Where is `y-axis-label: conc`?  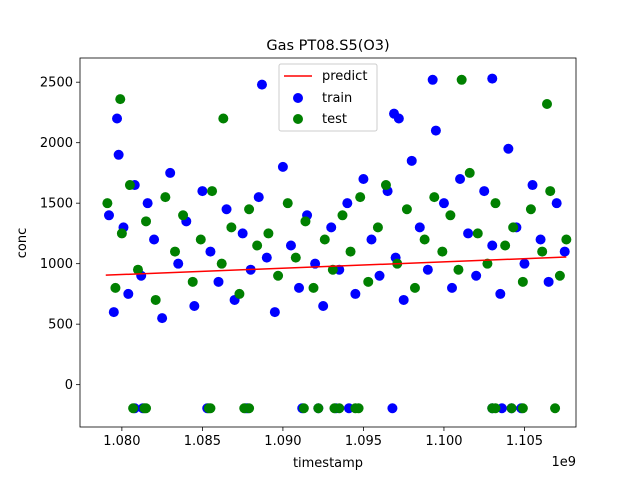
y-axis-label: conc is located at coordinates (22, 243).